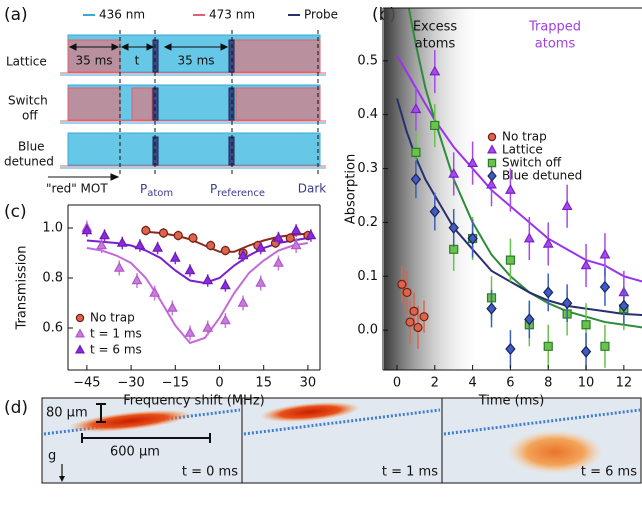 This screenshot has width=642, height=512. What do you see at coordinates (219, 383) in the screenshot?
I see `x-tick-label: 0` at bounding box center [219, 383].